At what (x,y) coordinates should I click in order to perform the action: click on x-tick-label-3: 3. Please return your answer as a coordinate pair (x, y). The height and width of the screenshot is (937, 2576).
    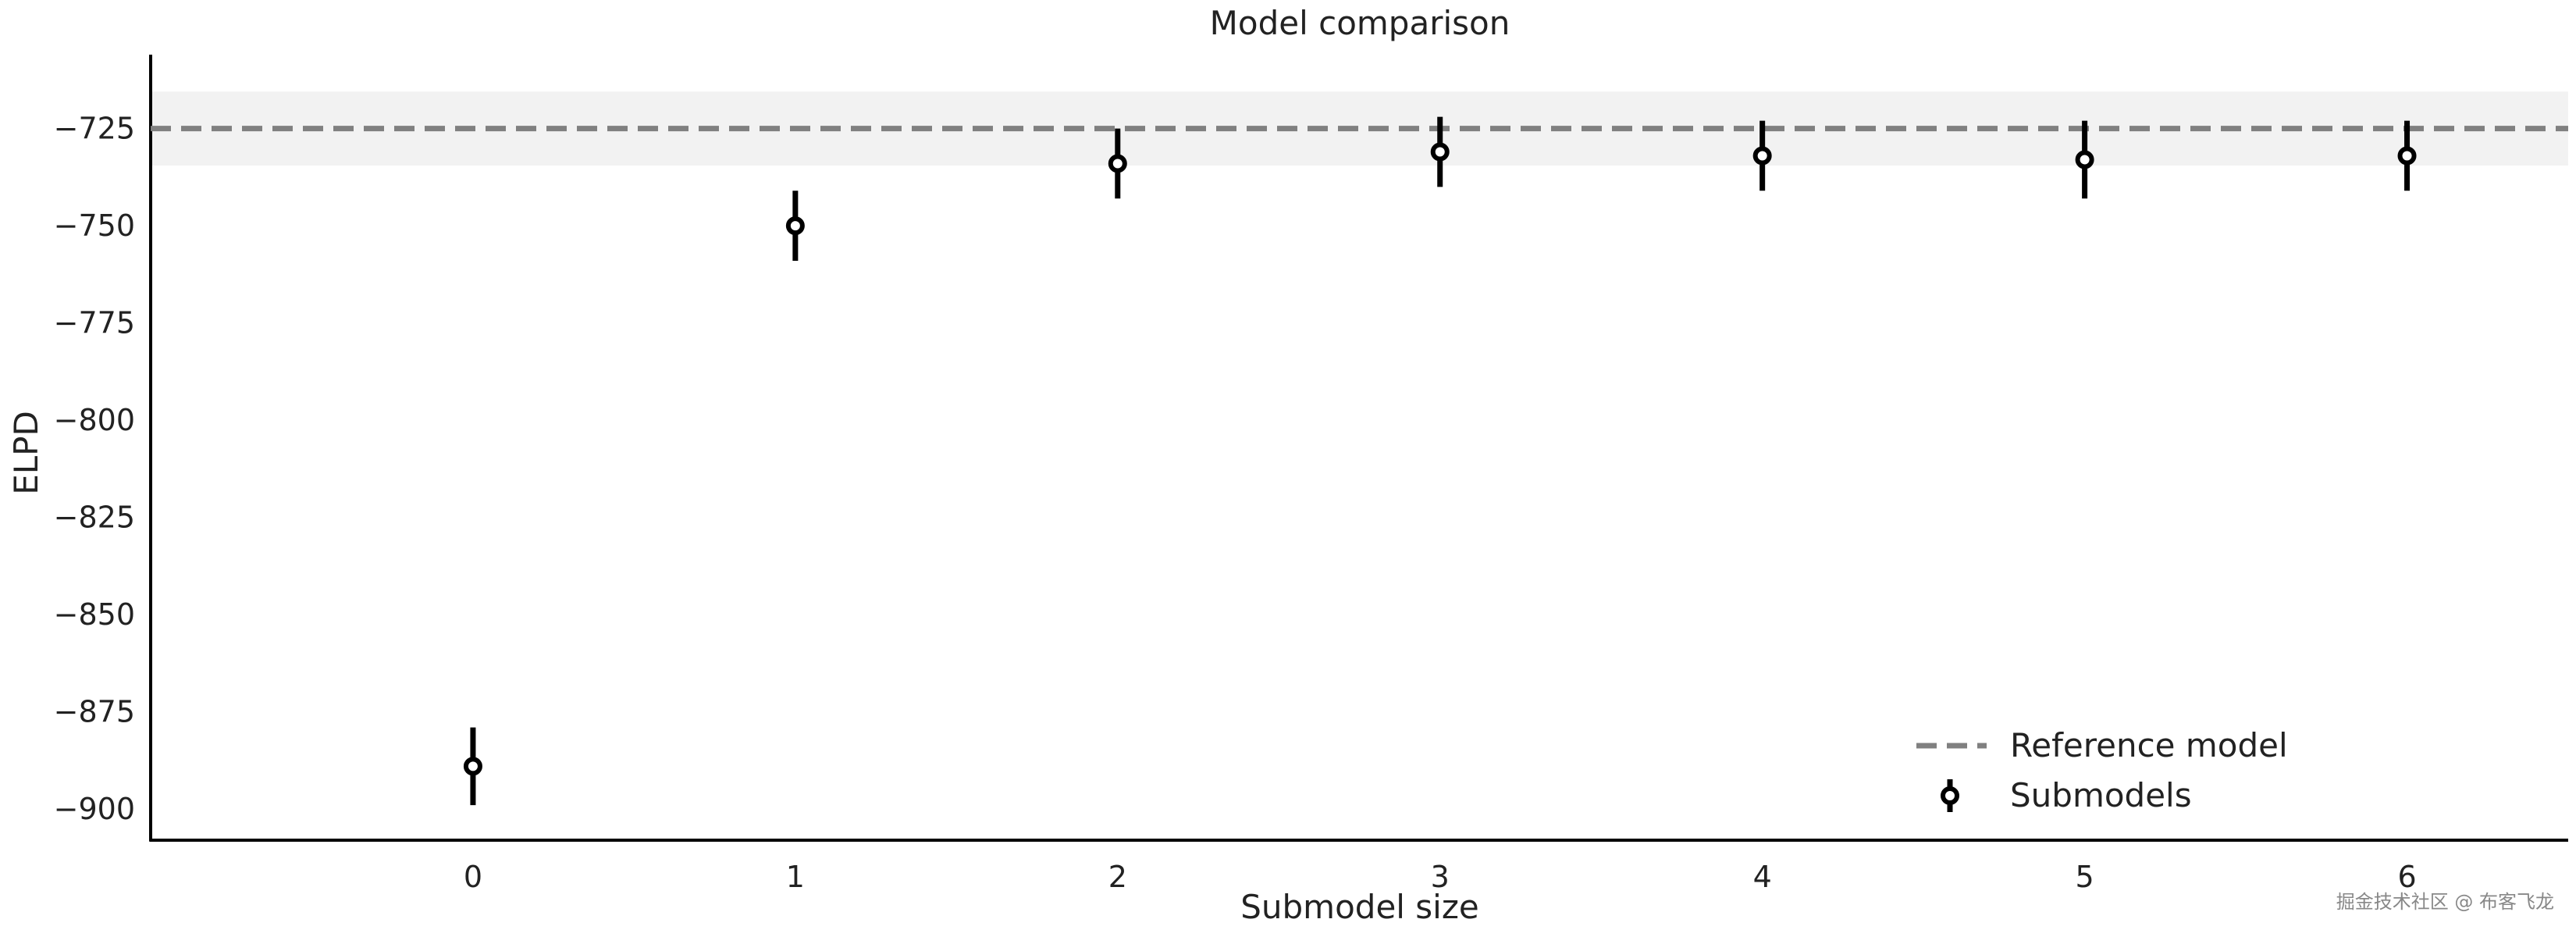
    Looking at the image, I should click on (1440, 877).